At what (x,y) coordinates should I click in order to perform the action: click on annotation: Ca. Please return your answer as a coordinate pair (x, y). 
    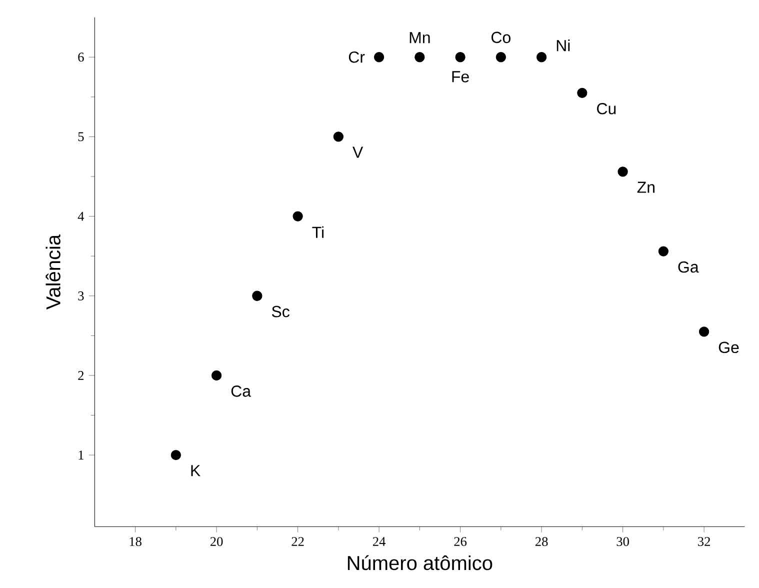
    Looking at the image, I should click on (241, 391).